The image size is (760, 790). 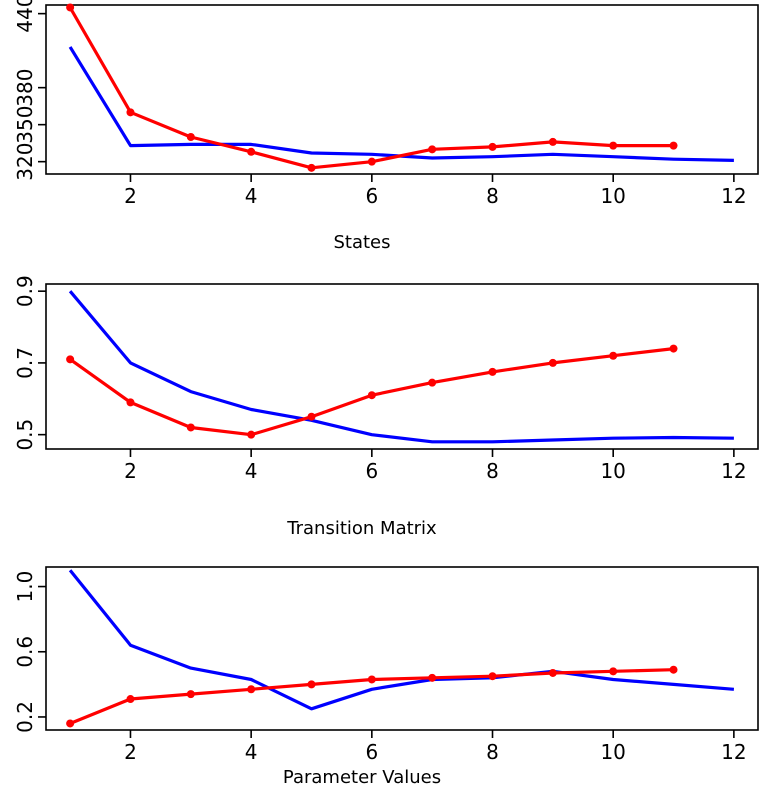 What do you see at coordinates (361, 528) in the screenshot?
I see `x-axis-label: Transition Matrix` at bounding box center [361, 528].